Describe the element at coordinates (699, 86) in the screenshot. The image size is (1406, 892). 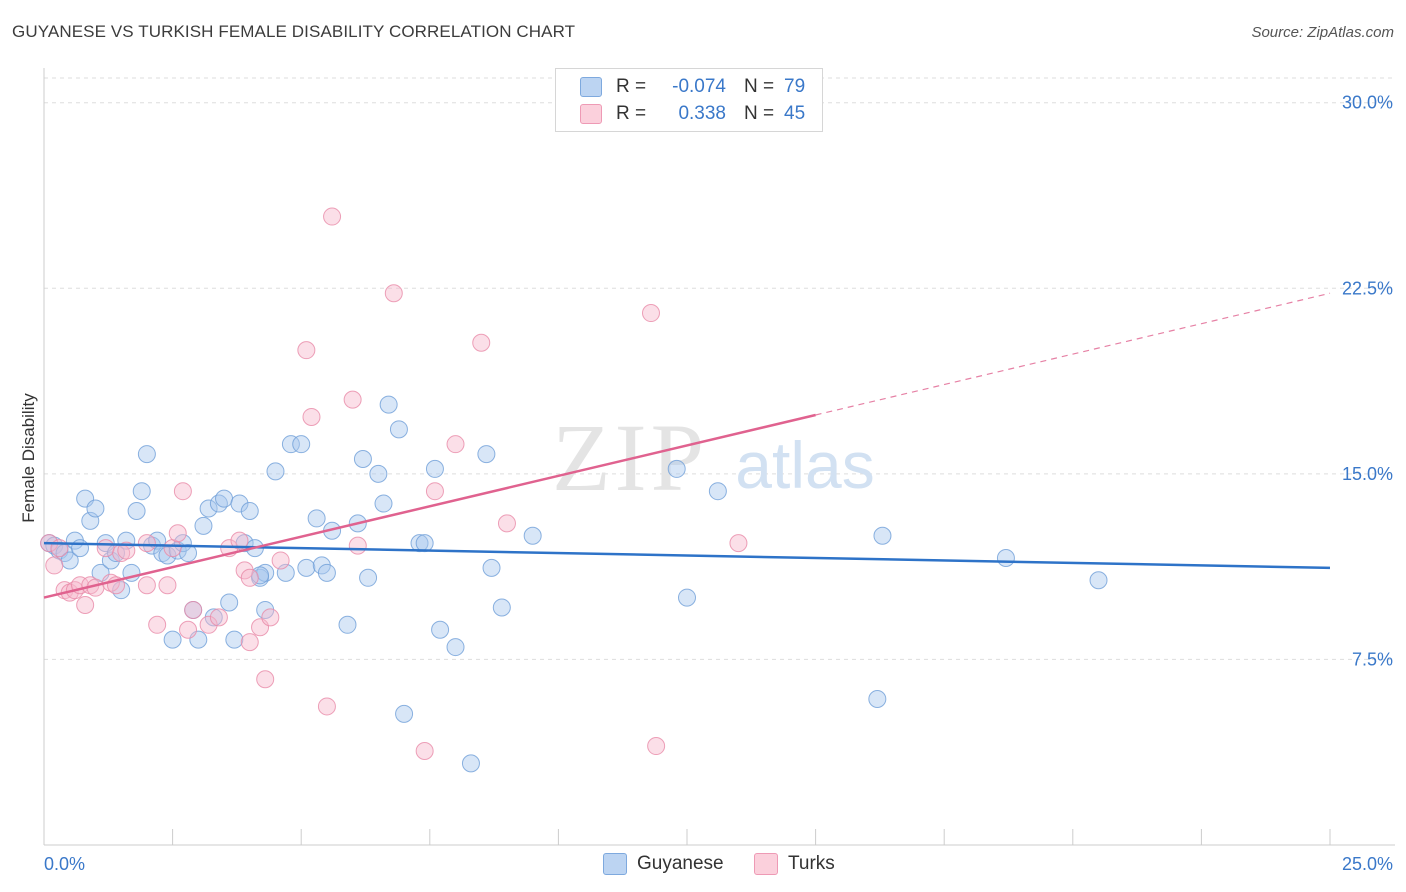
I see `legend-r-value: -0.074` at that location.